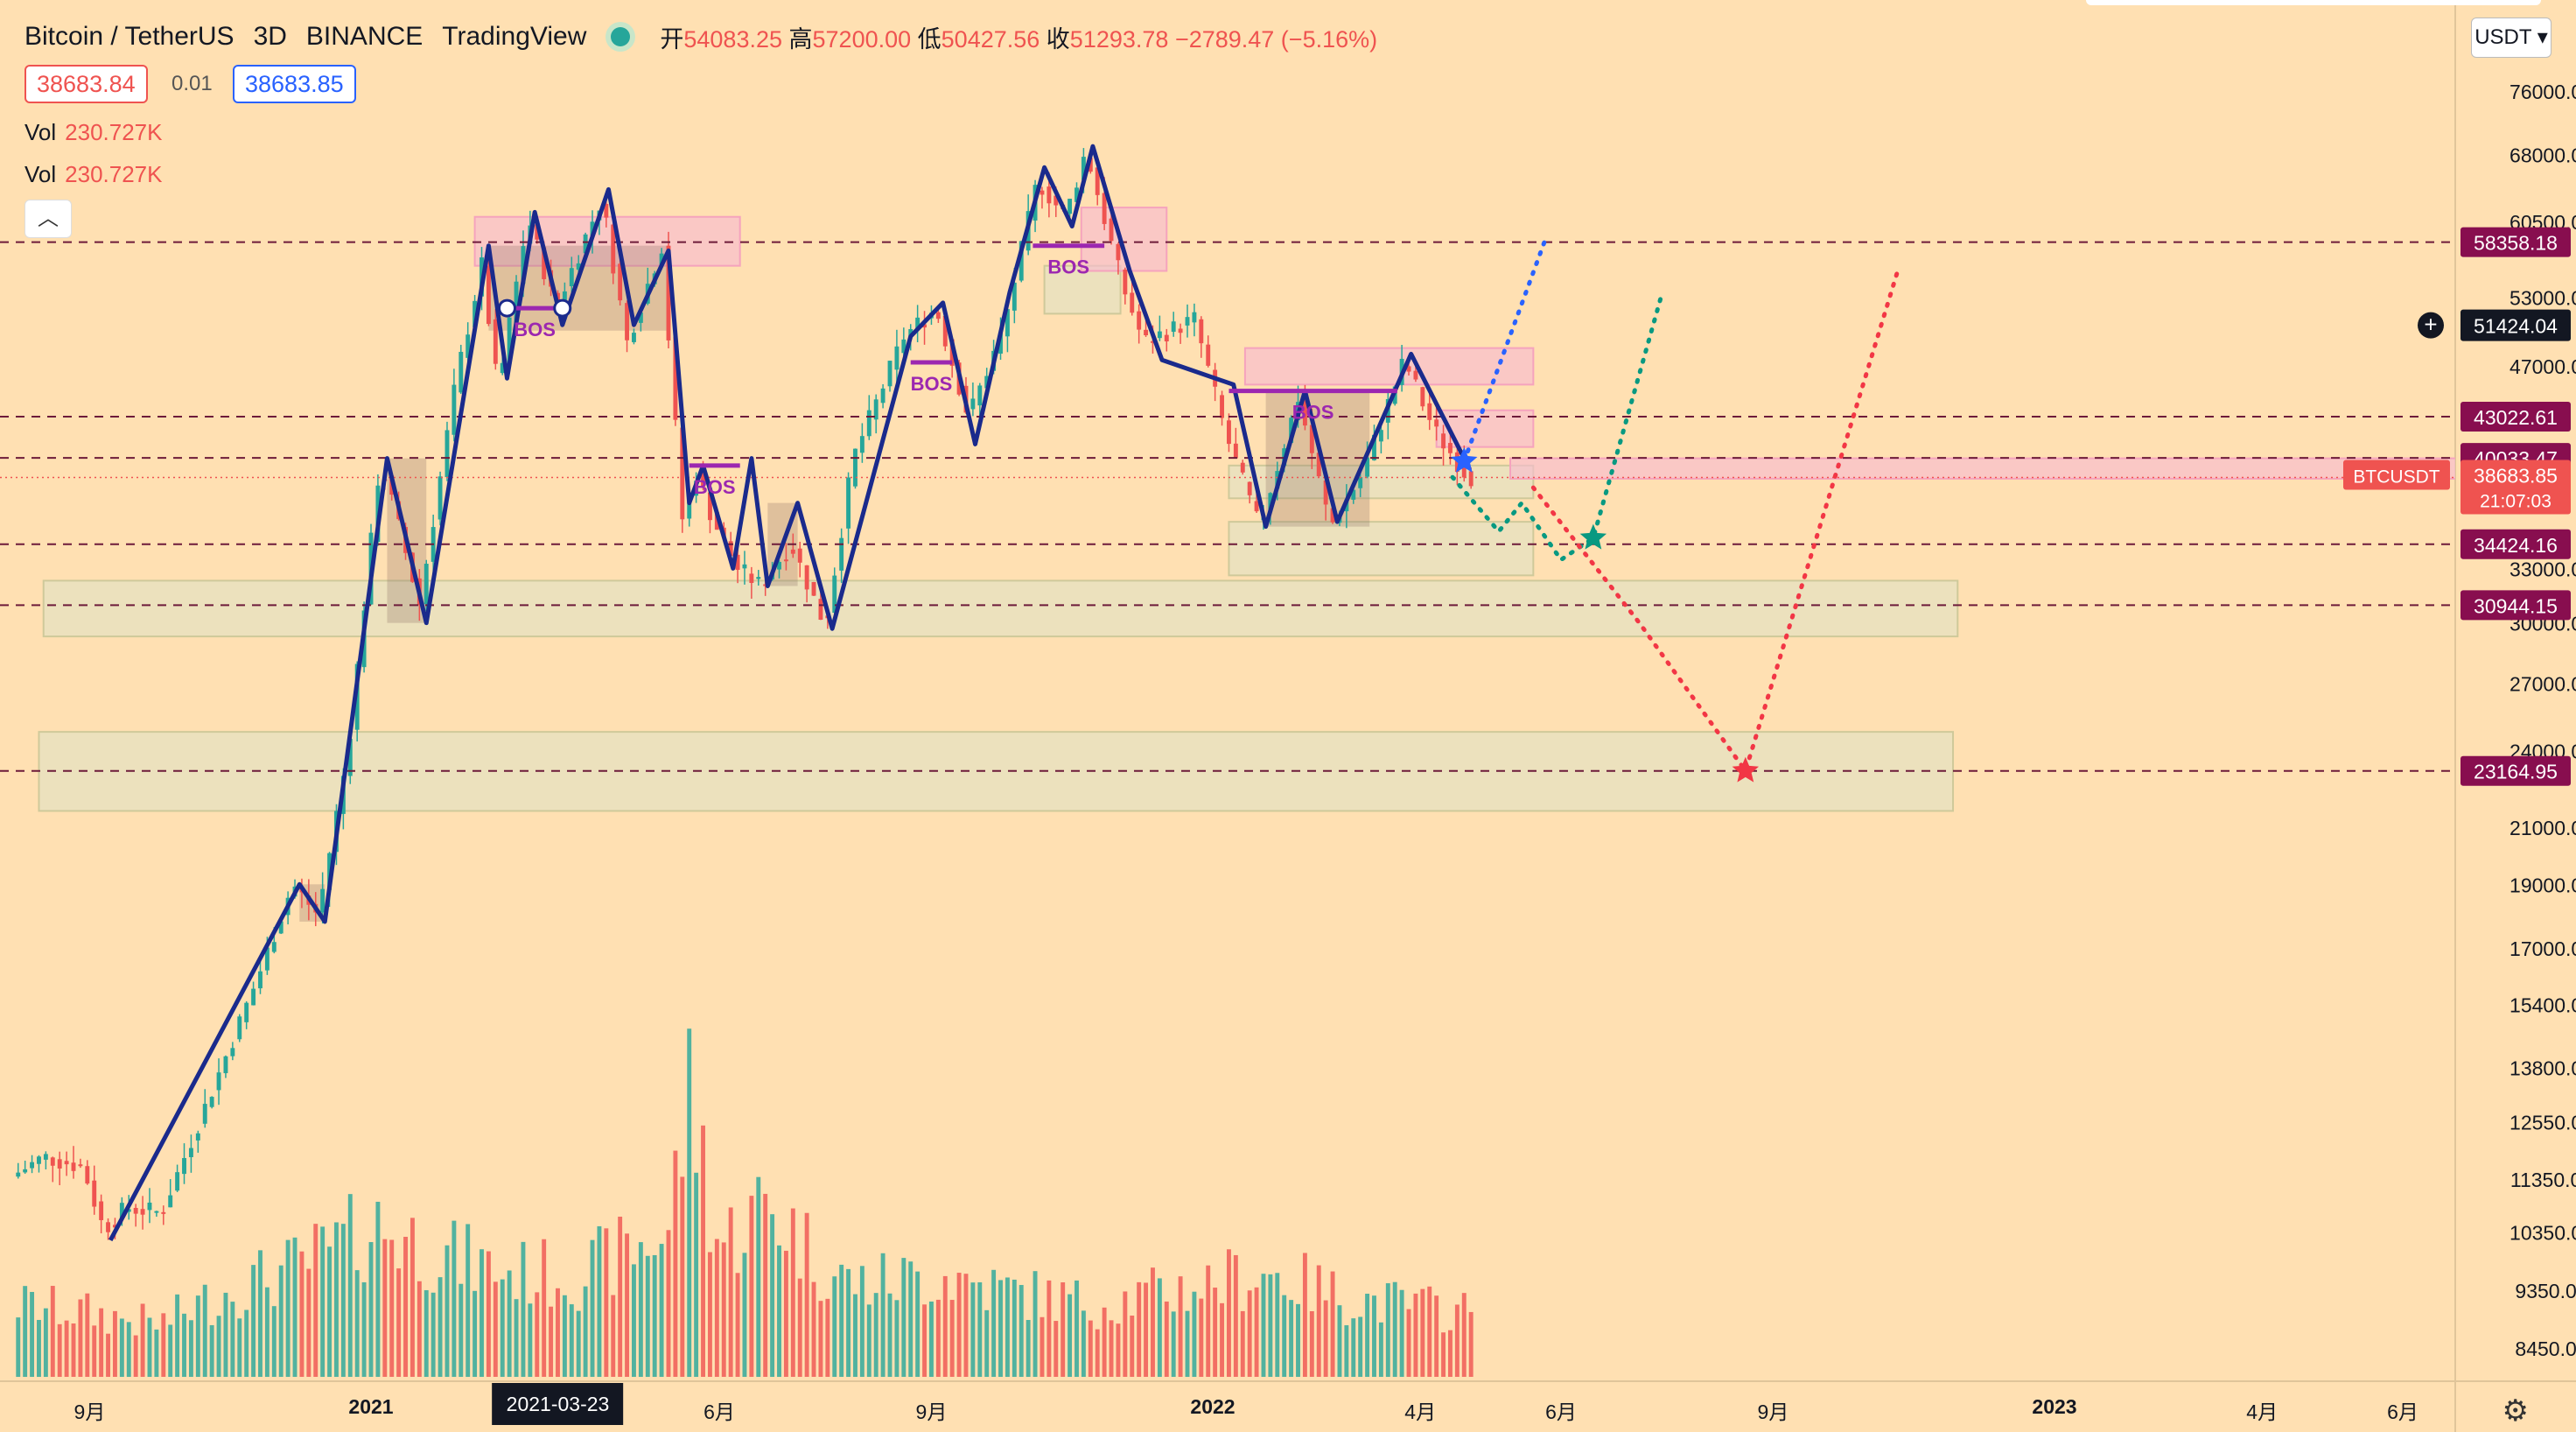 Image resolution: width=2576 pixels, height=1432 pixels. I want to click on market-status-icon, so click(621, 36).